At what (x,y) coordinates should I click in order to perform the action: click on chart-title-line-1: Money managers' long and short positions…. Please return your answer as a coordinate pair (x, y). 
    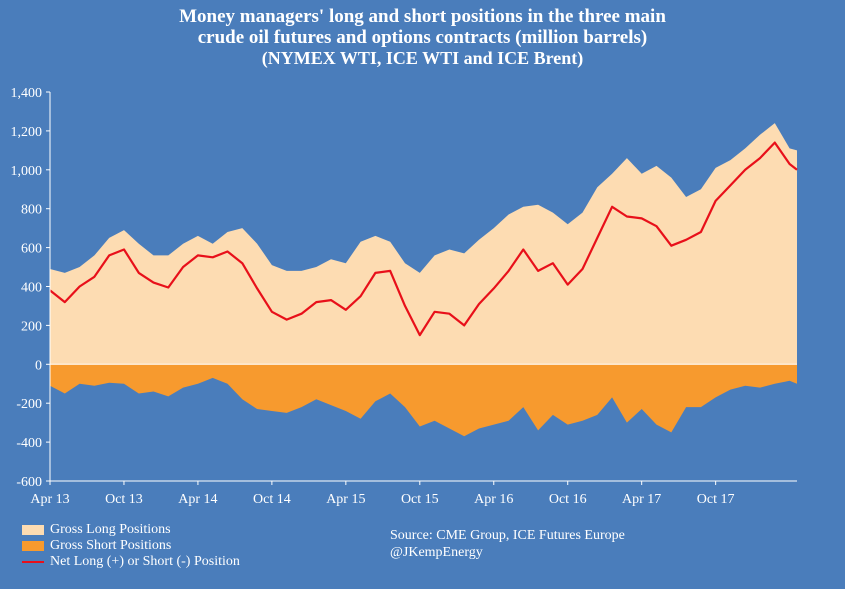
    Looking at the image, I should click on (422, 16).